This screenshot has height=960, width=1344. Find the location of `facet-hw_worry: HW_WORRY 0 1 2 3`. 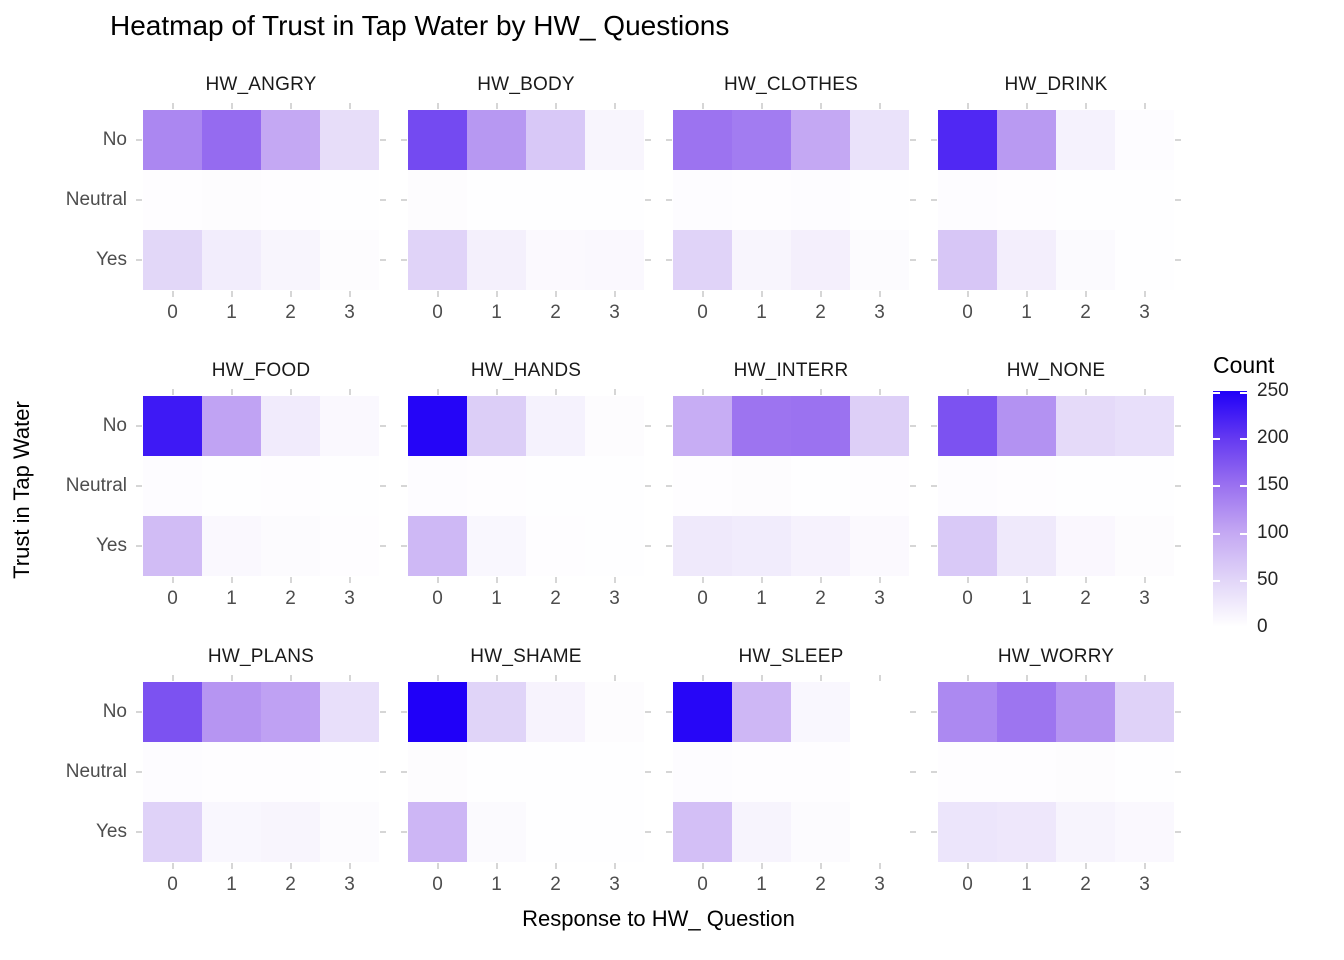

facet-hw_worry: HW_WORRY 0 1 2 3 is located at coordinates (1056, 770).